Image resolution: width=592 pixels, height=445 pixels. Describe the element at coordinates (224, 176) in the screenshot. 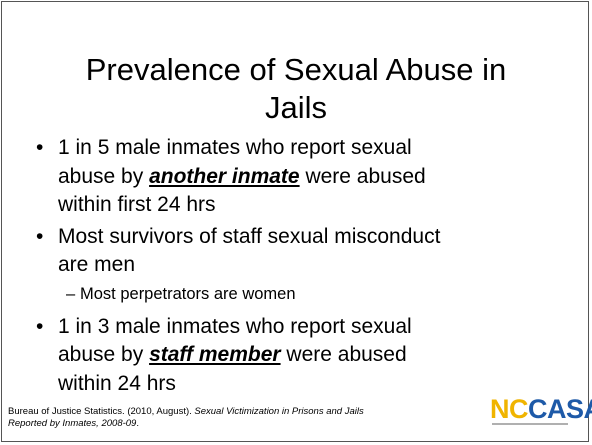

I see `emphasis-text: another inmate` at that location.